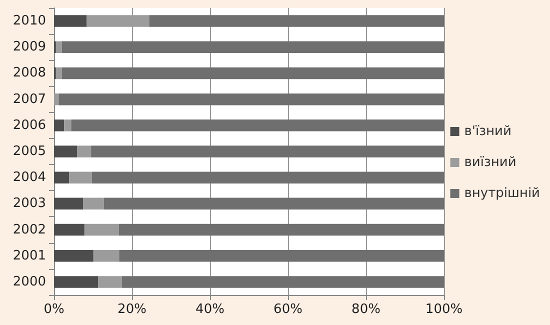 The height and width of the screenshot is (325, 550). I want to click on x-tick-label: 60%, so click(288, 309).